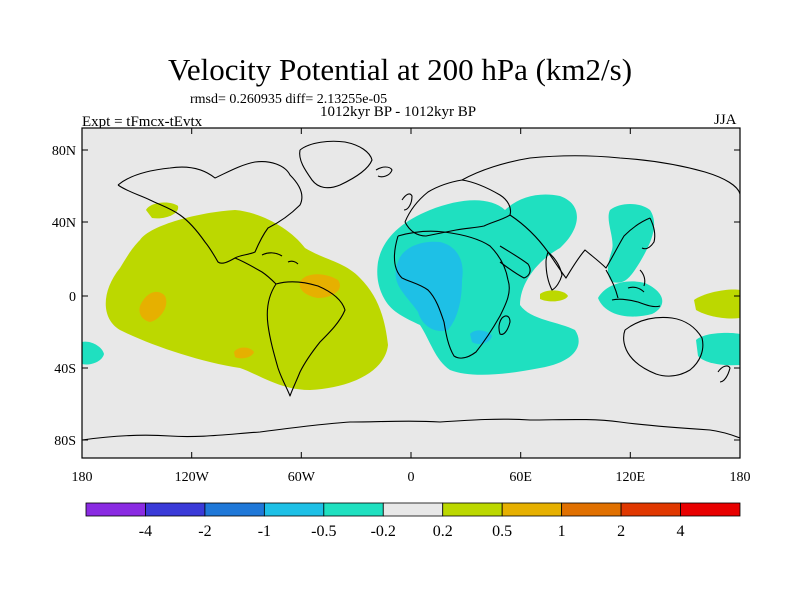 This screenshot has width=800, height=600. What do you see at coordinates (289, 99) in the screenshot?
I see `rmsd-diff-label: rmsd= 0.260935 diff= 2.13255e-05` at bounding box center [289, 99].